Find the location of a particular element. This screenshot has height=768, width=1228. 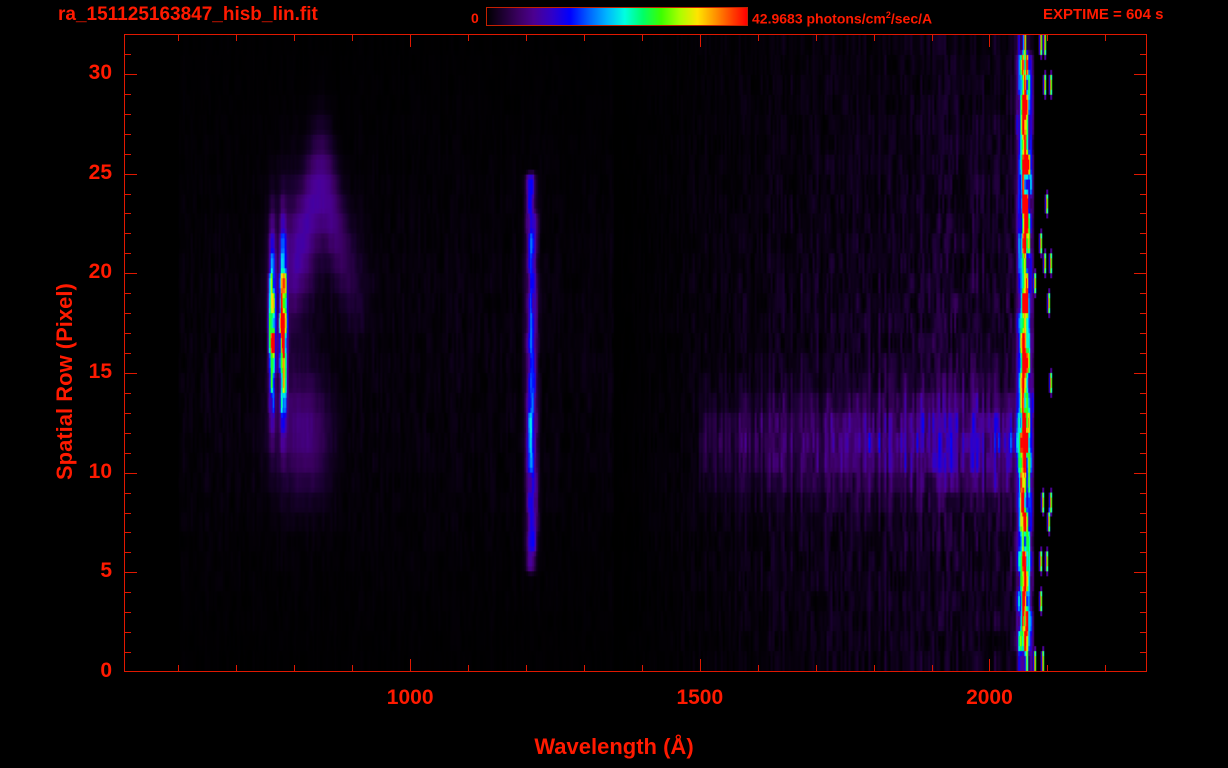

exposure-time-label: EXPTIME = 604 s is located at coordinates (1103, 14).